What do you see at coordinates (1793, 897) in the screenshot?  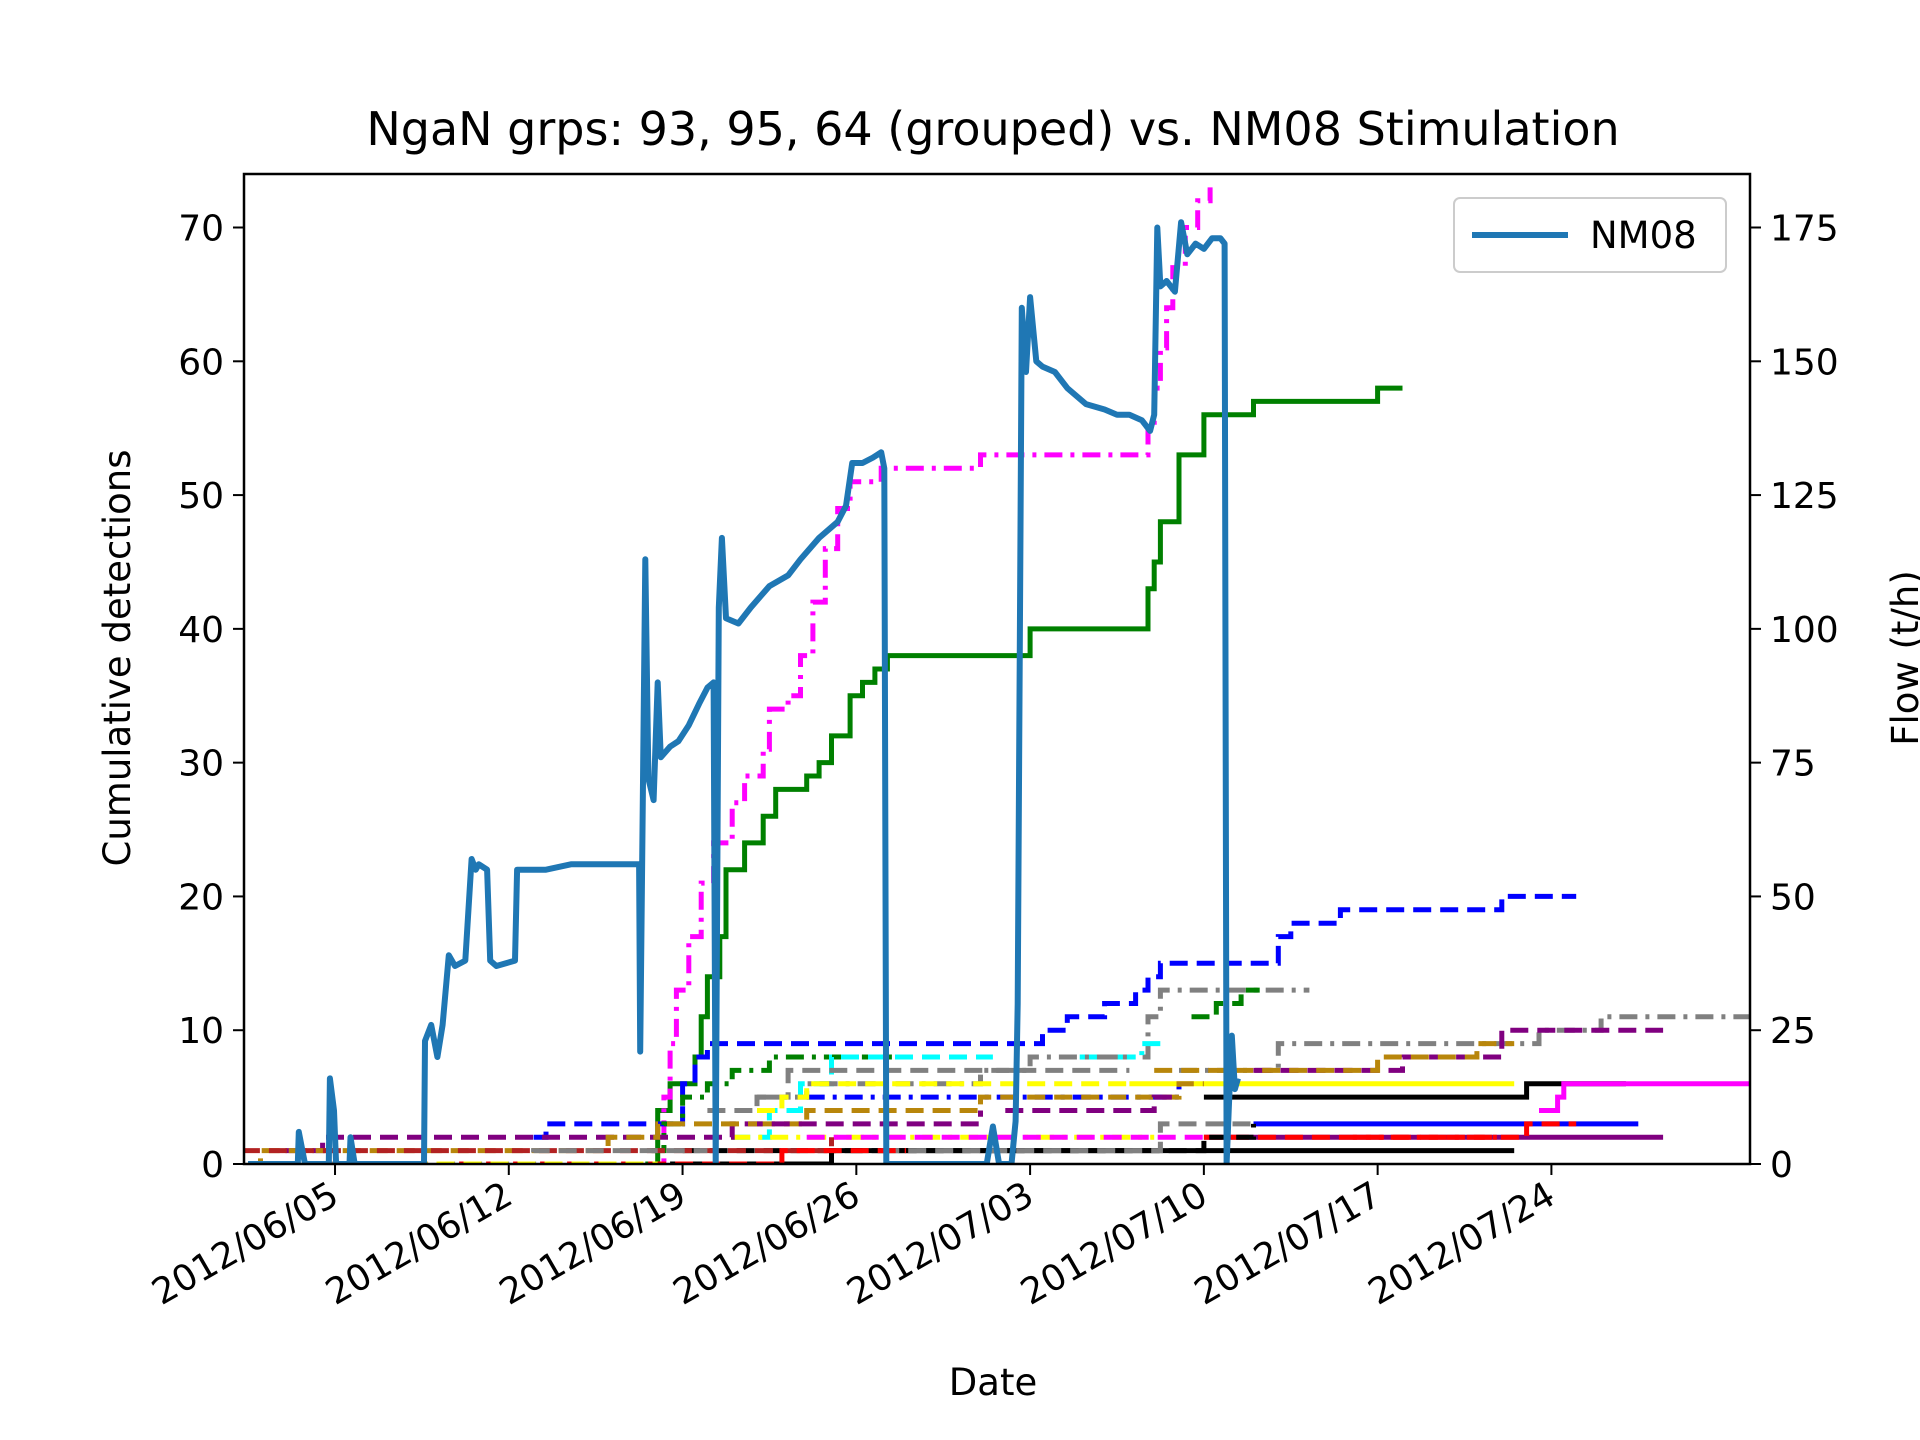 I see `y-right-tick-label-3: 50` at bounding box center [1793, 897].